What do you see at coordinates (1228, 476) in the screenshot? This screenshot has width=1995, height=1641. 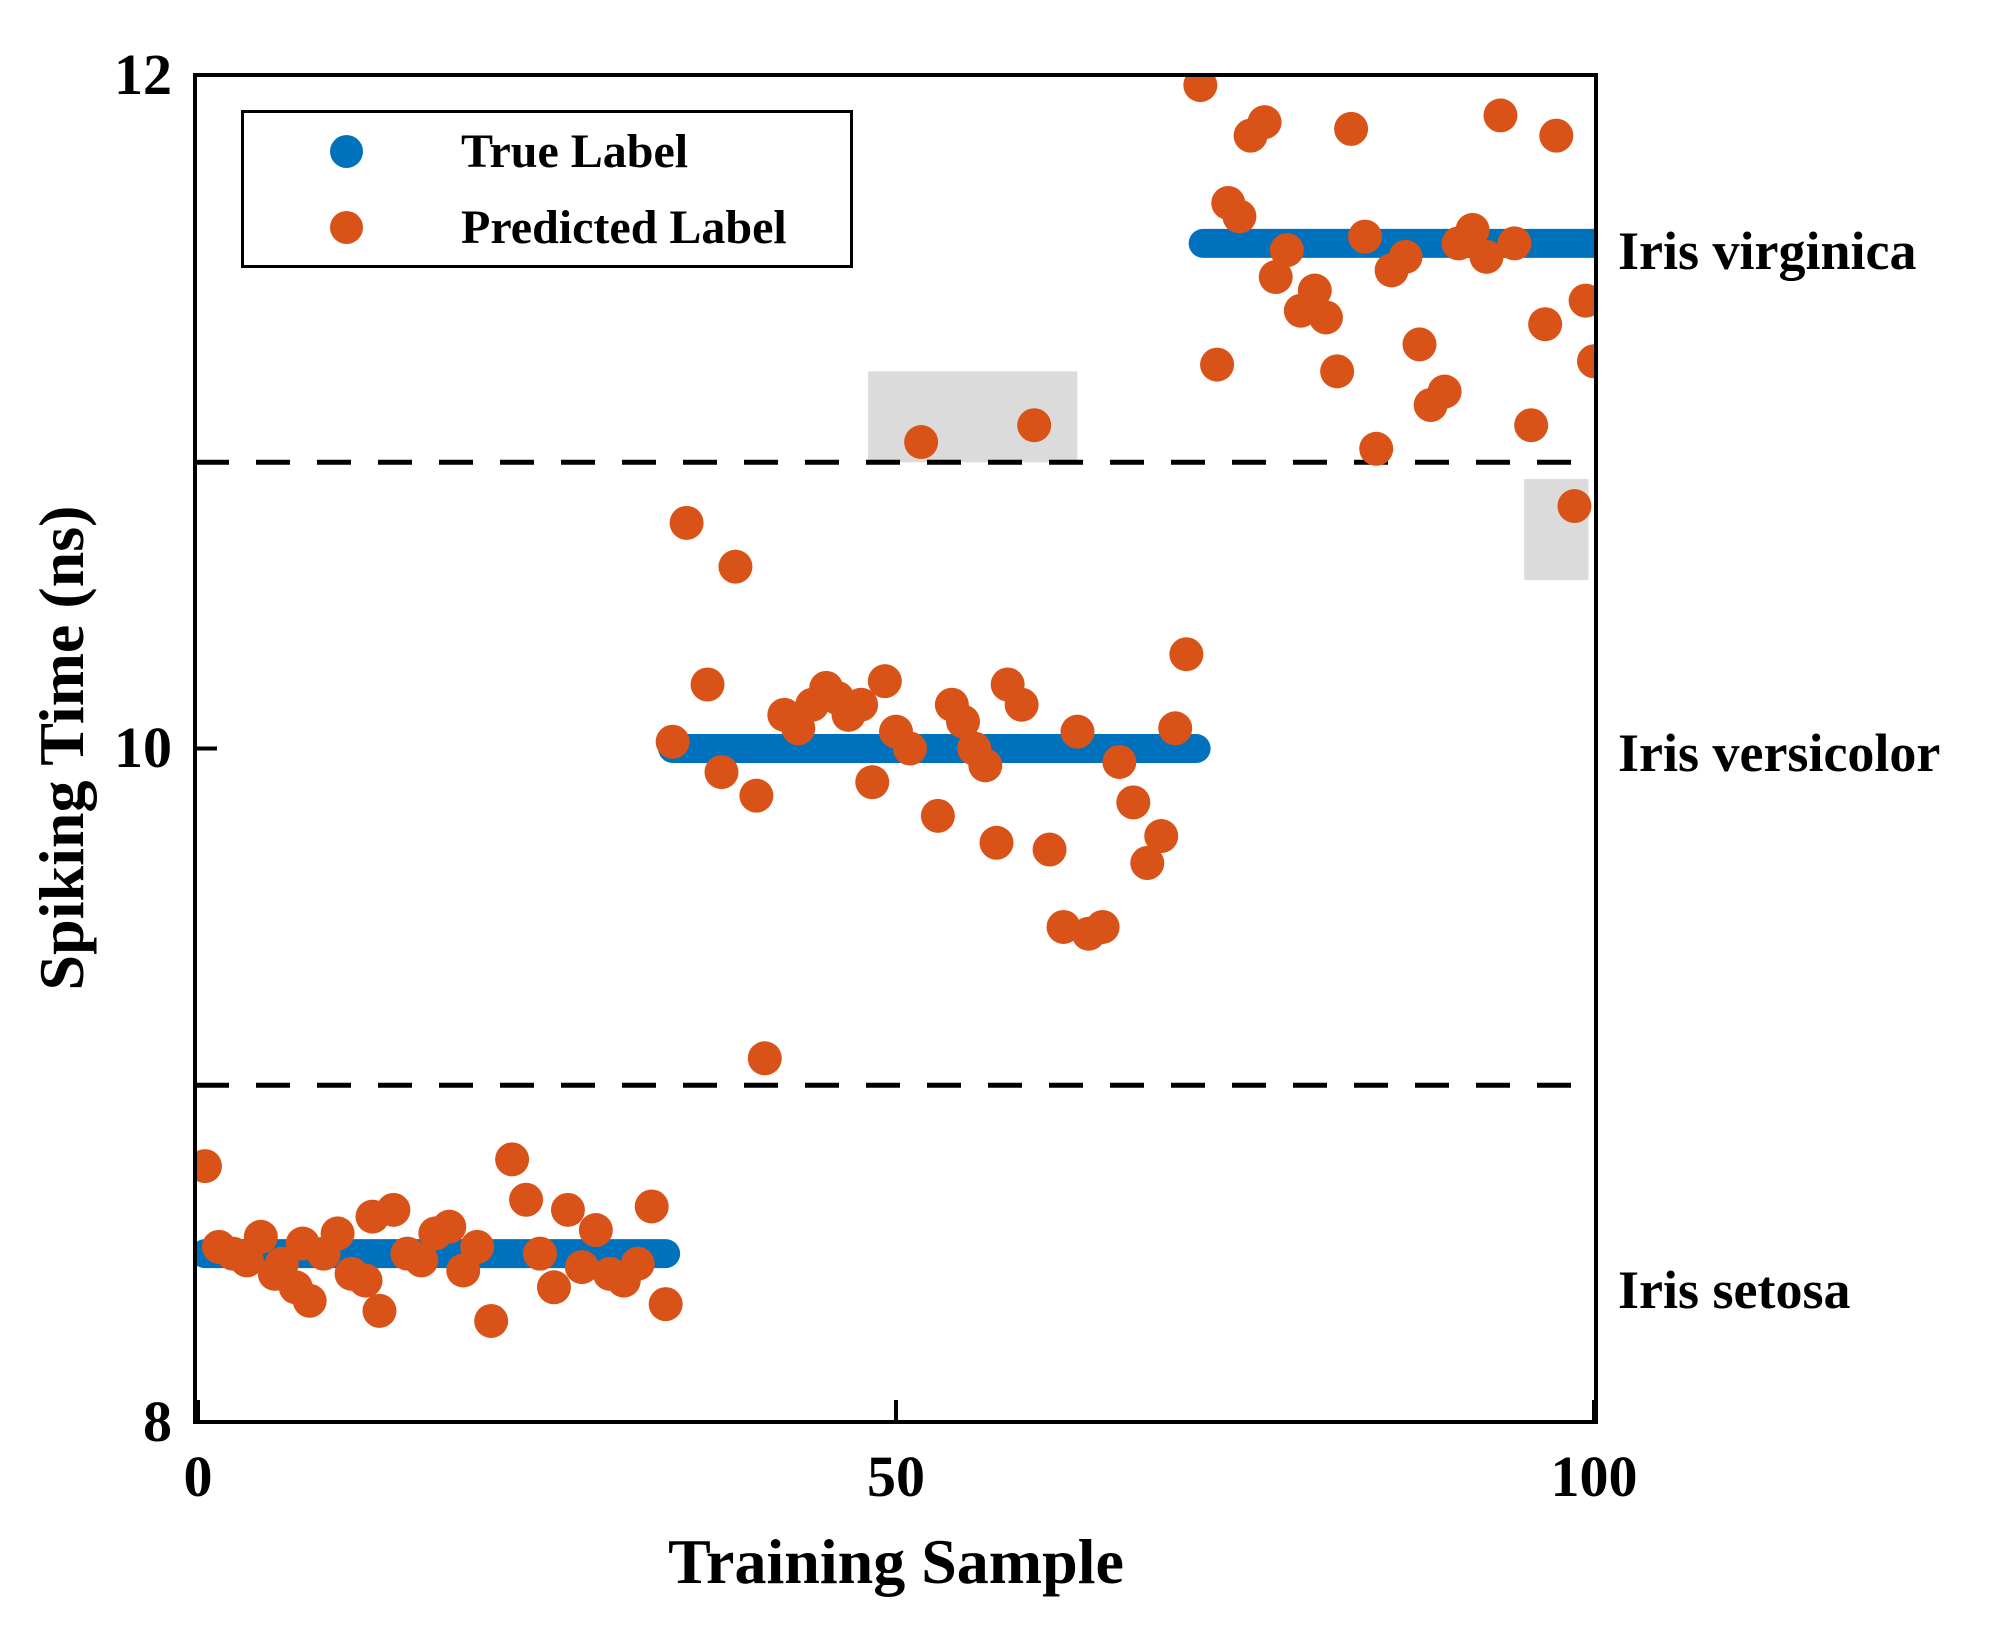 I see `highlight-boxes` at bounding box center [1228, 476].